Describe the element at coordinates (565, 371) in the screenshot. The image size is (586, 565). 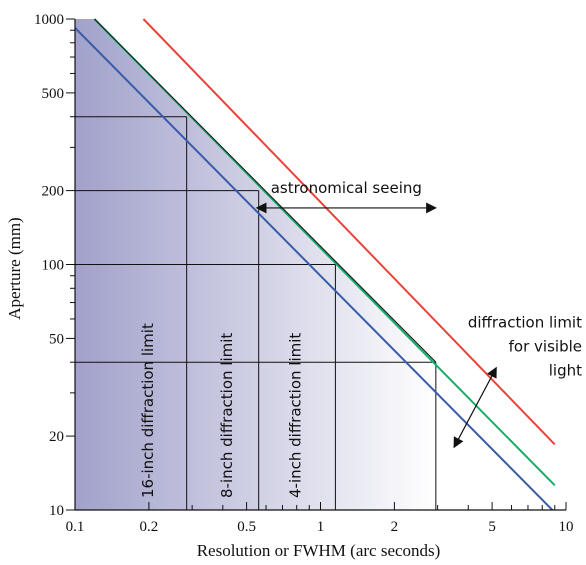
I see `visible-light-label-line-3: light` at that location.